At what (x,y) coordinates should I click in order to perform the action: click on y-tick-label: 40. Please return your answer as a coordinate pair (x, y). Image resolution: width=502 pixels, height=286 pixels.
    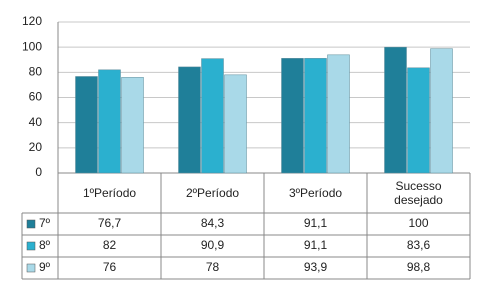
    Looking at the image, I should click on (36, 122).